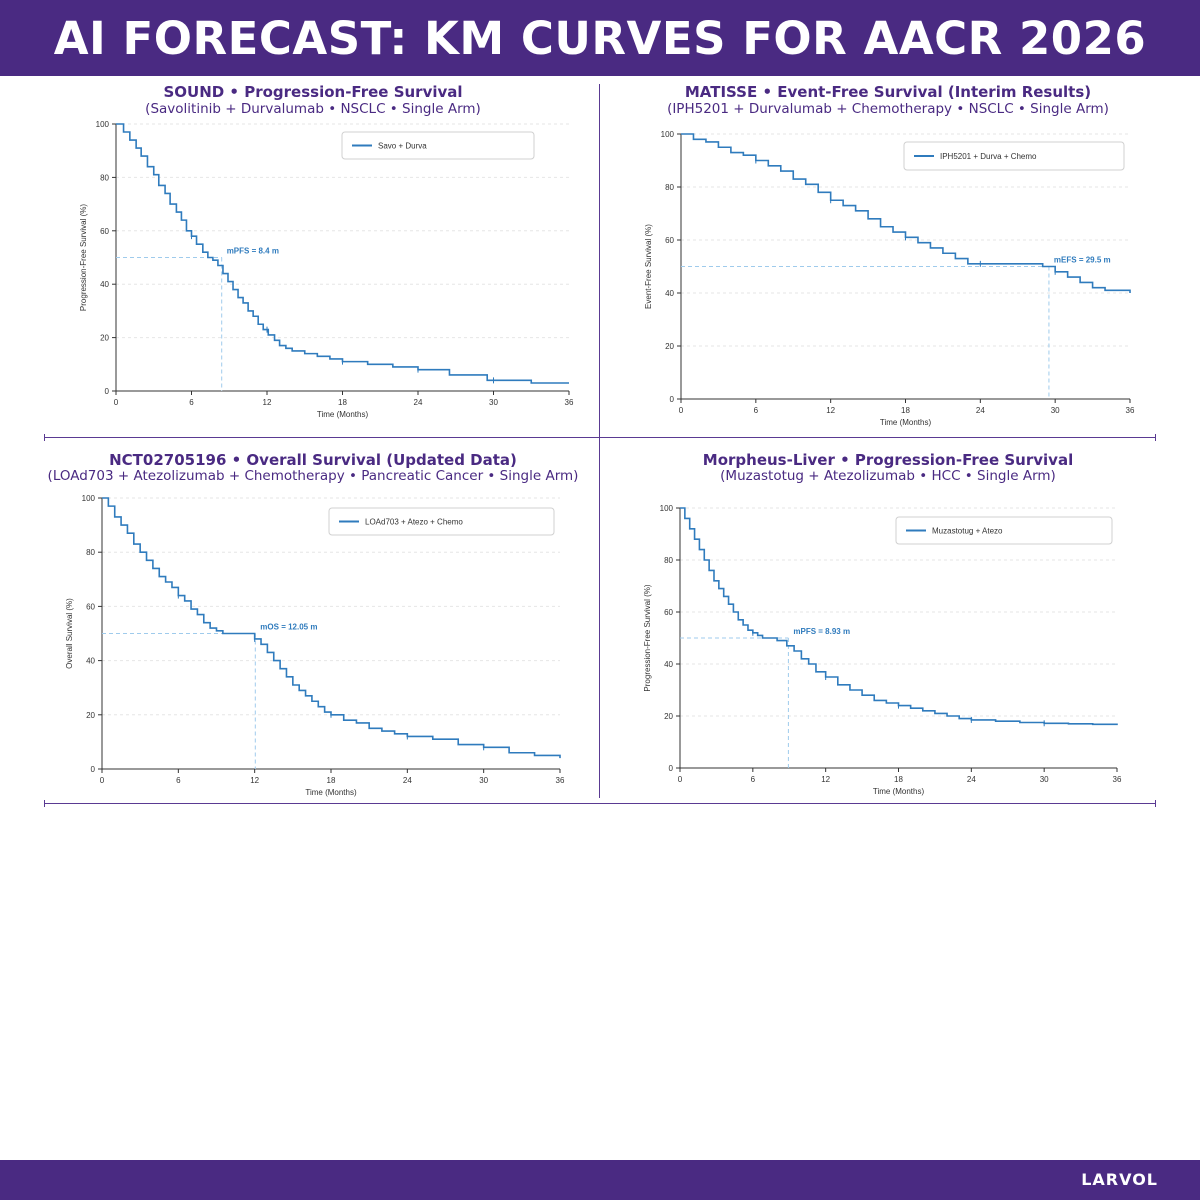 Image resolution: width=1200 pixels, height=1200 pixels. What do you see at coordinates (599, 441) in the screenshot?
I see `vertical-divider` at bounding box center [599, 441].